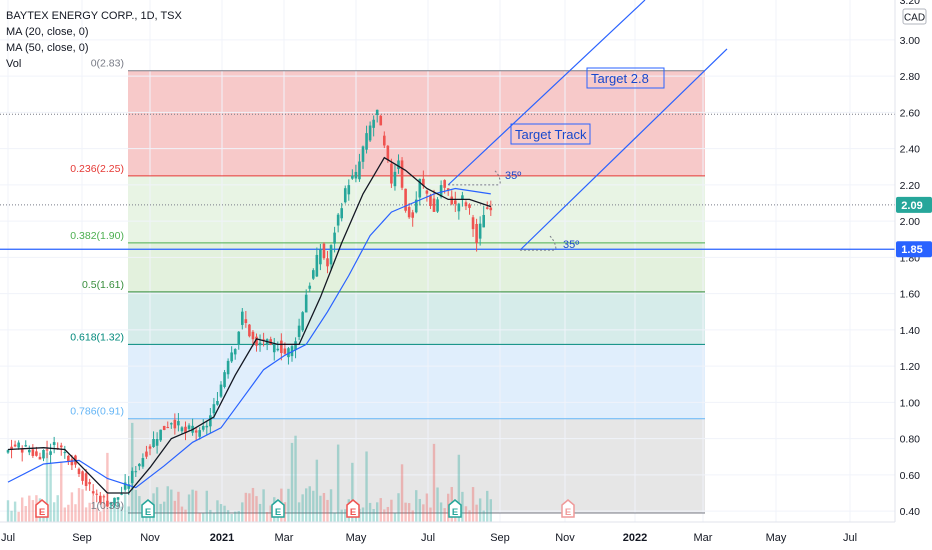 The height and width of the screenshot is (550, 932). What do you see at coordinates (553, 243) in the screenshot?
I see `angle-arc-lower` at bounding box center [553, 243].